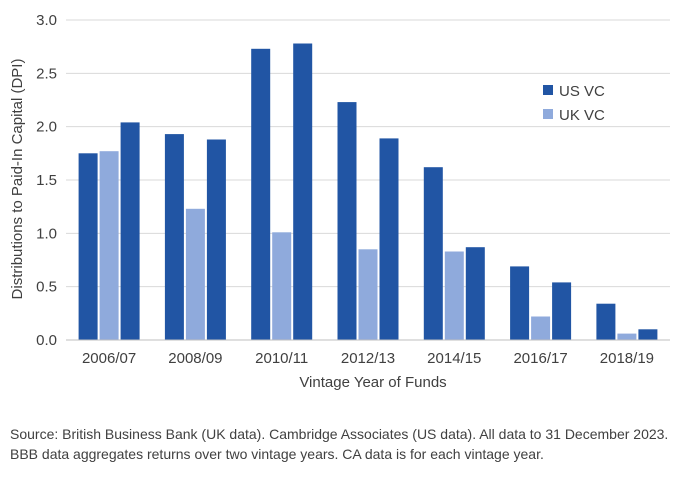 This screenshot has width=686, height=488. I want to click on y-axis-ticks: 0.0 0.5 1.0 1.5 2.0 2.5 3.0, so click(46, 180).